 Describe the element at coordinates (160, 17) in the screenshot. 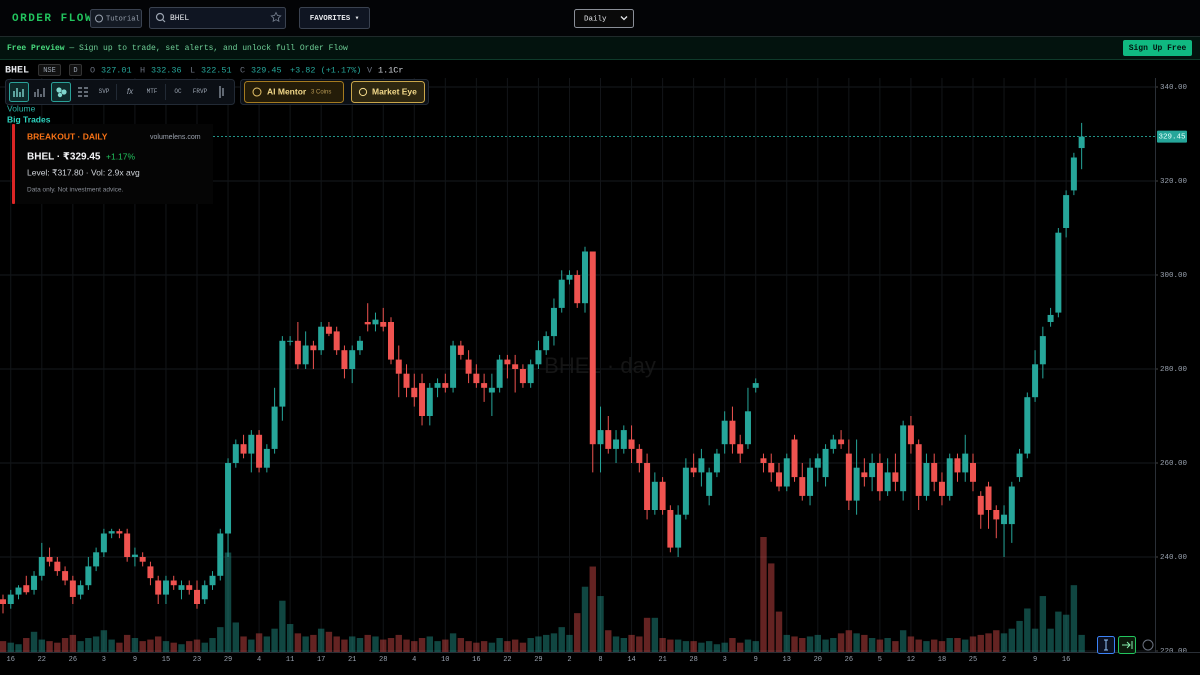

I see `search-icon` at that location.